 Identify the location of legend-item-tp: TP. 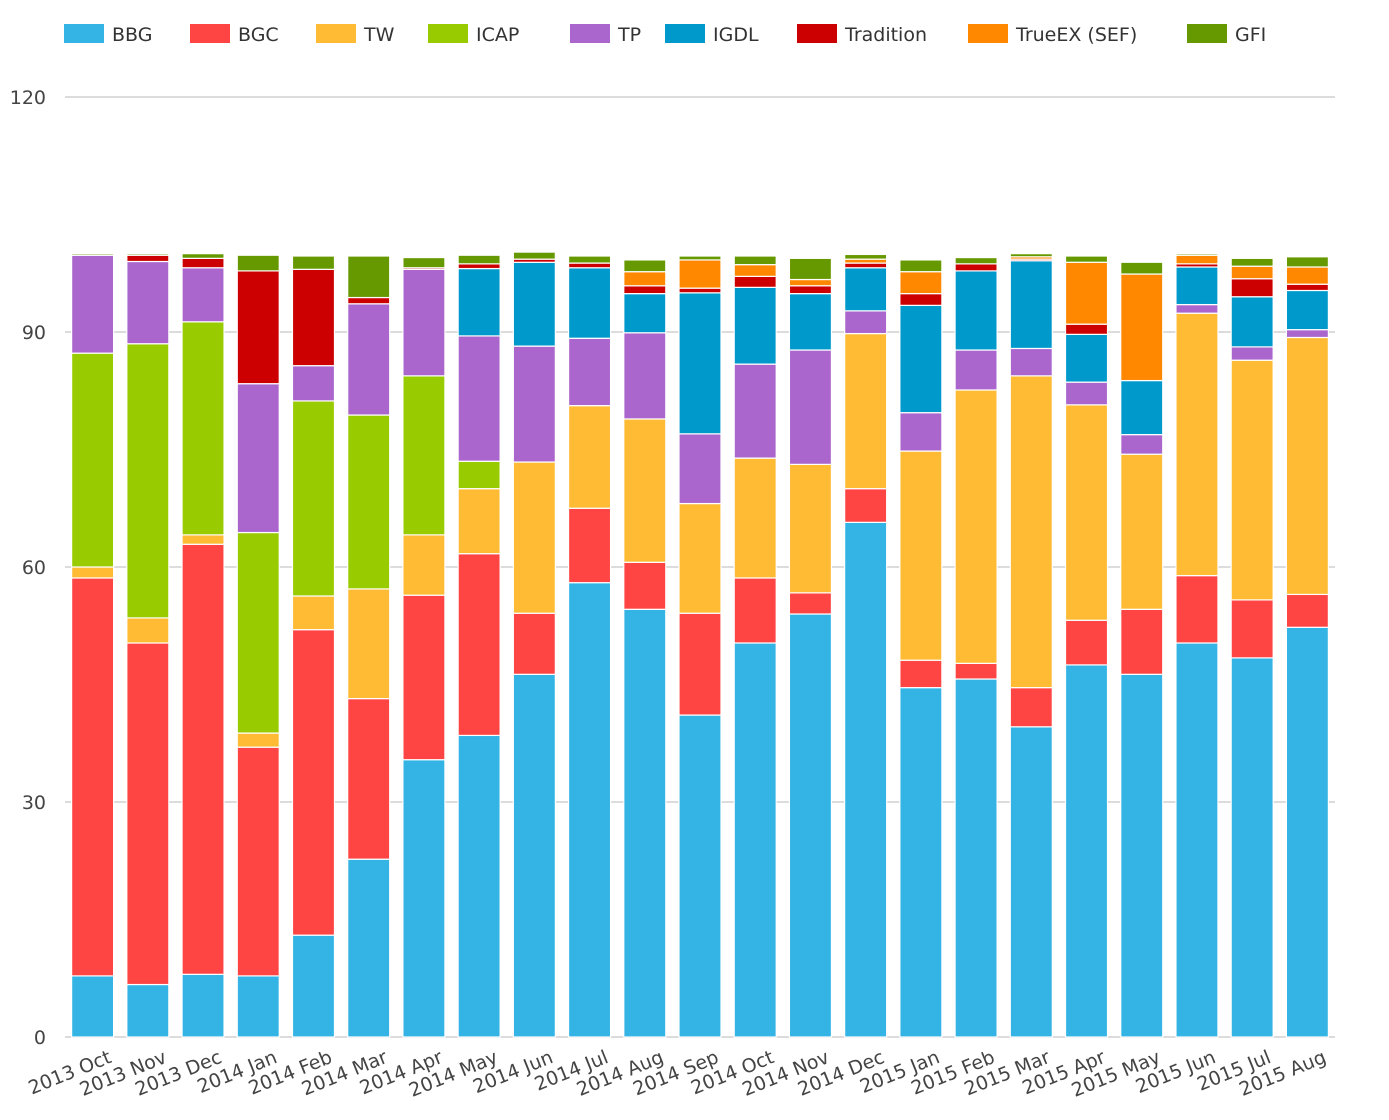
(605, 35).